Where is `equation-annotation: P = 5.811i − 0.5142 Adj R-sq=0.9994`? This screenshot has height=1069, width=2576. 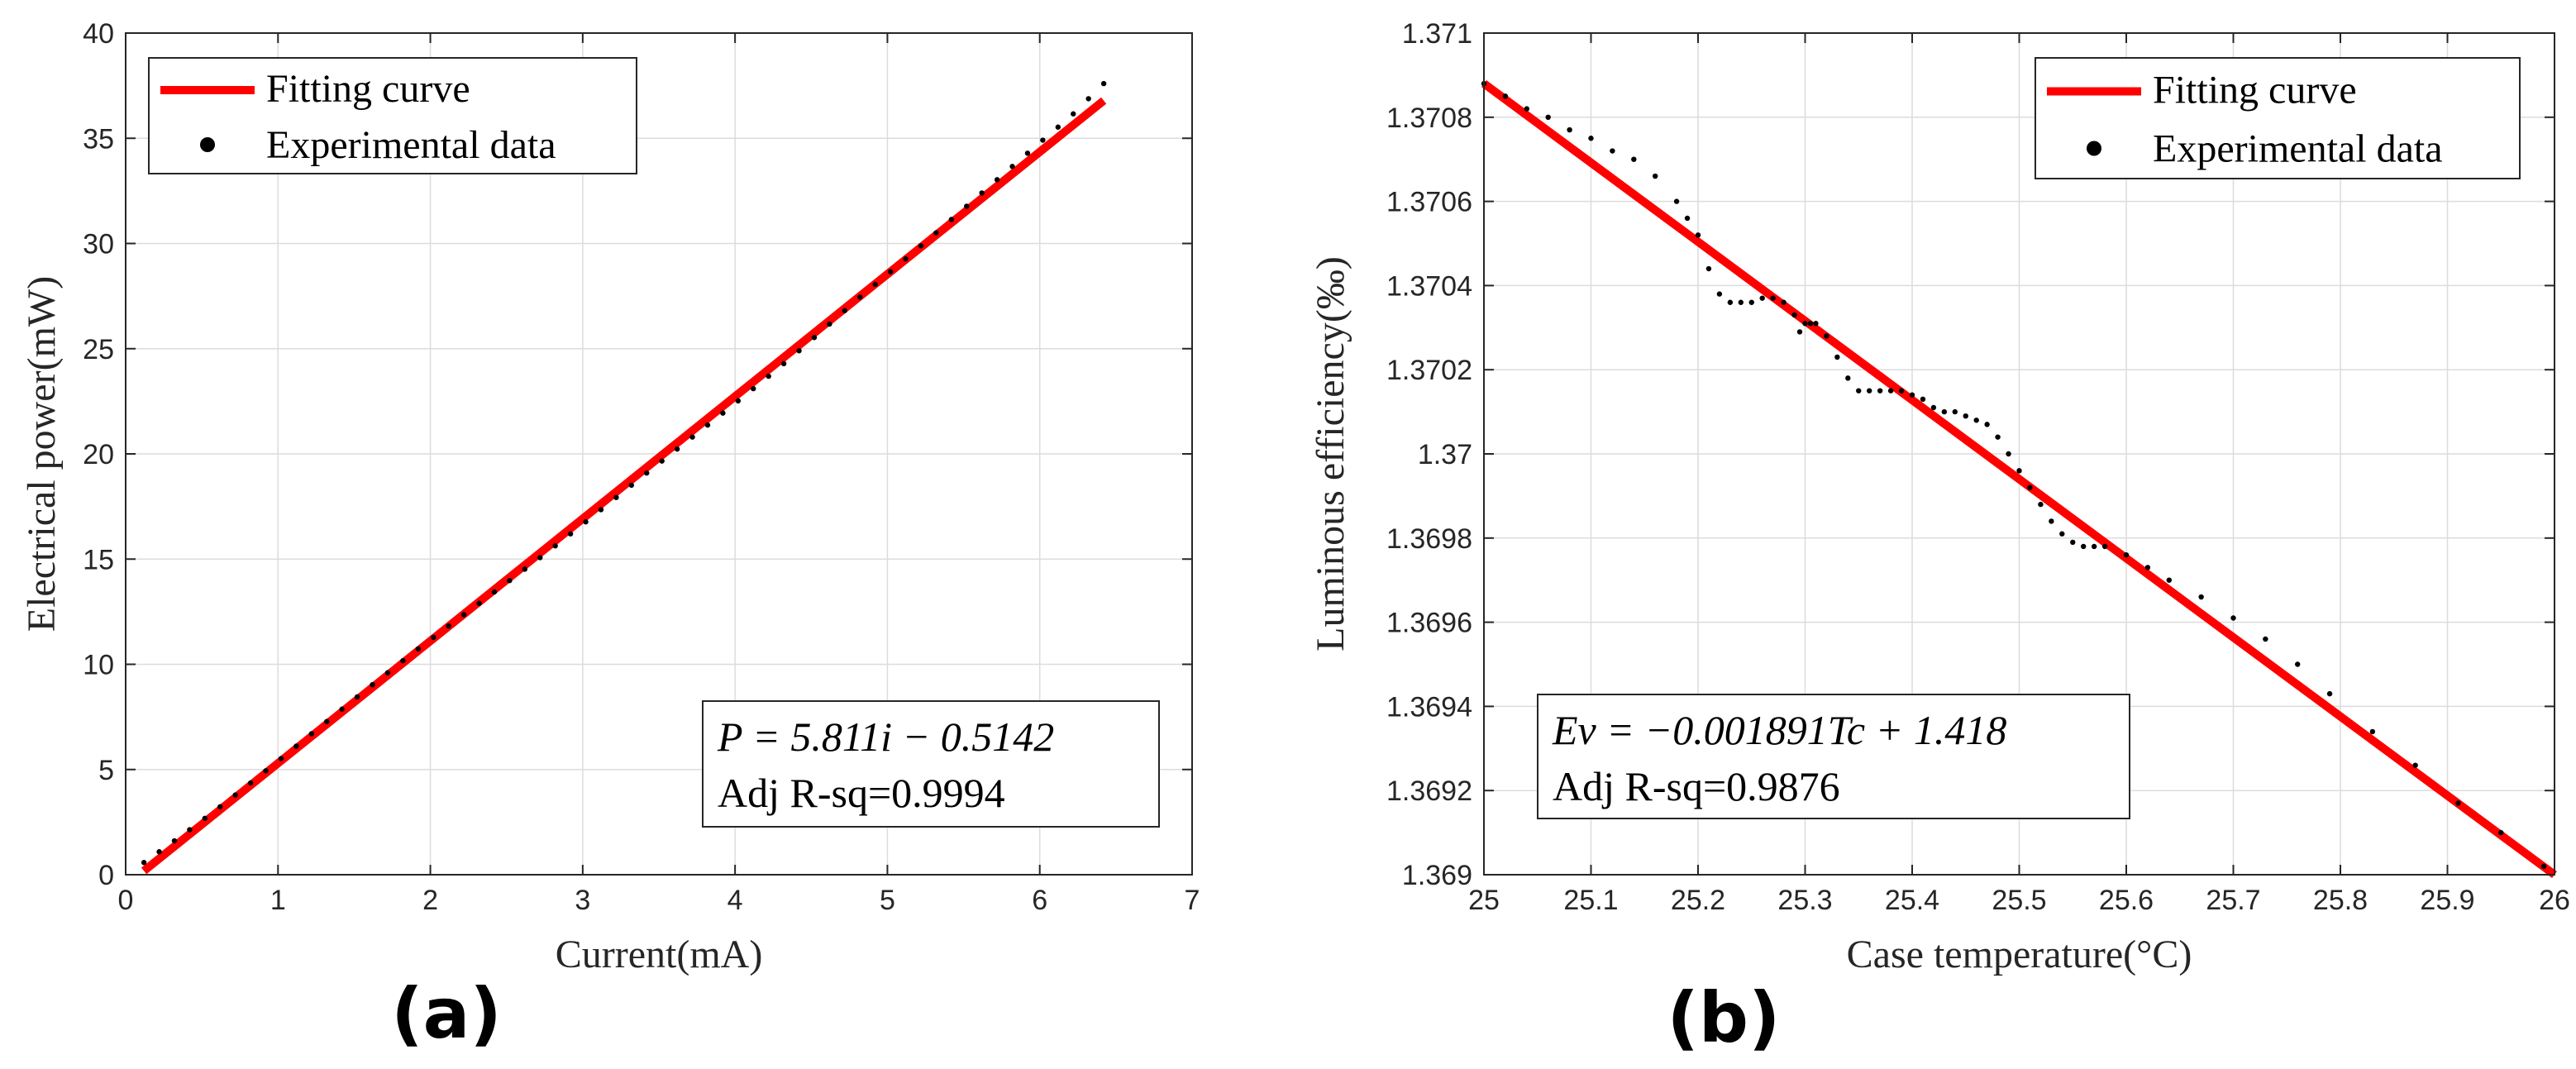
equation-annotation: P = 5.811i − 0.5142 Adj R-sq=0.9994 is located at coordinates (931, 764).